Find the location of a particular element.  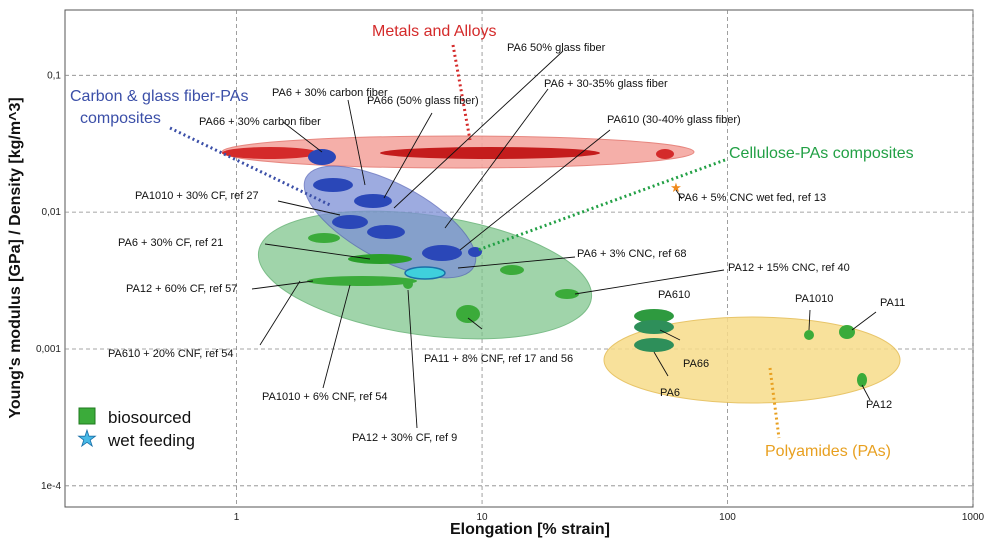

x-tick-label: 1 is located at coordinates (237, 517).